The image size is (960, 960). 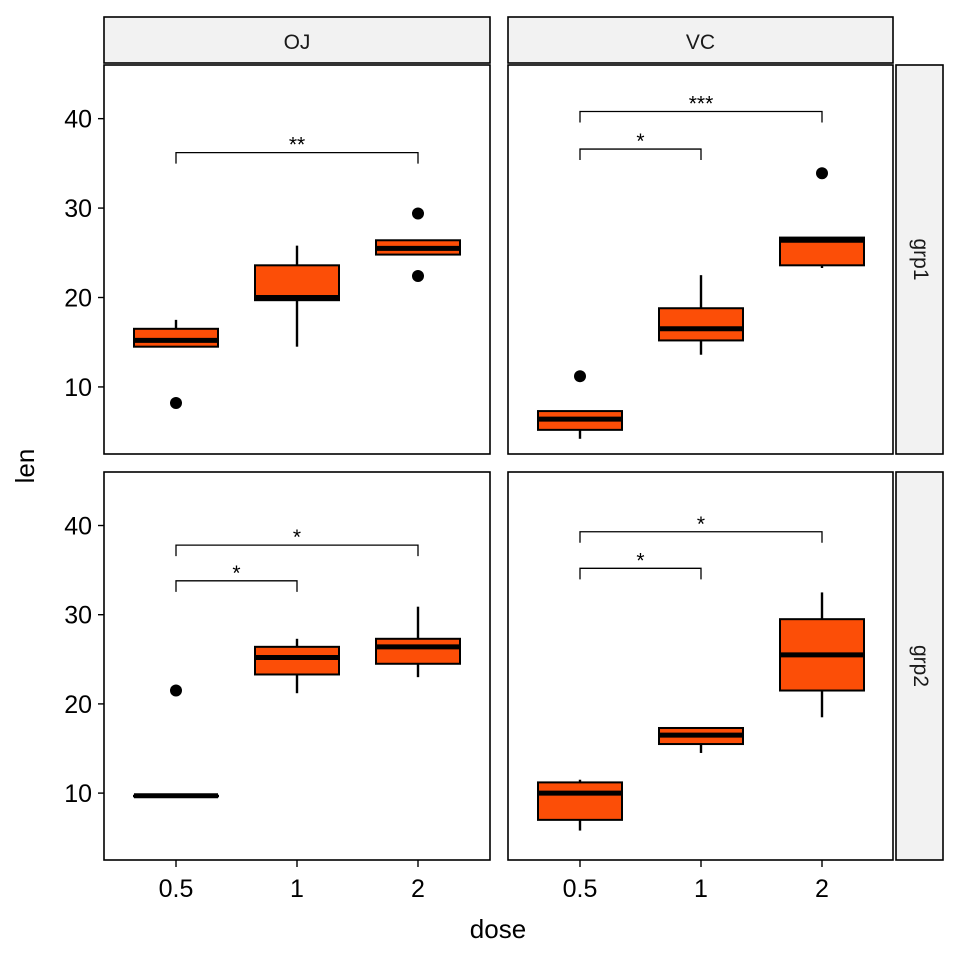 I want to click on comparison-bracket: **, so click(x=297, y=149).